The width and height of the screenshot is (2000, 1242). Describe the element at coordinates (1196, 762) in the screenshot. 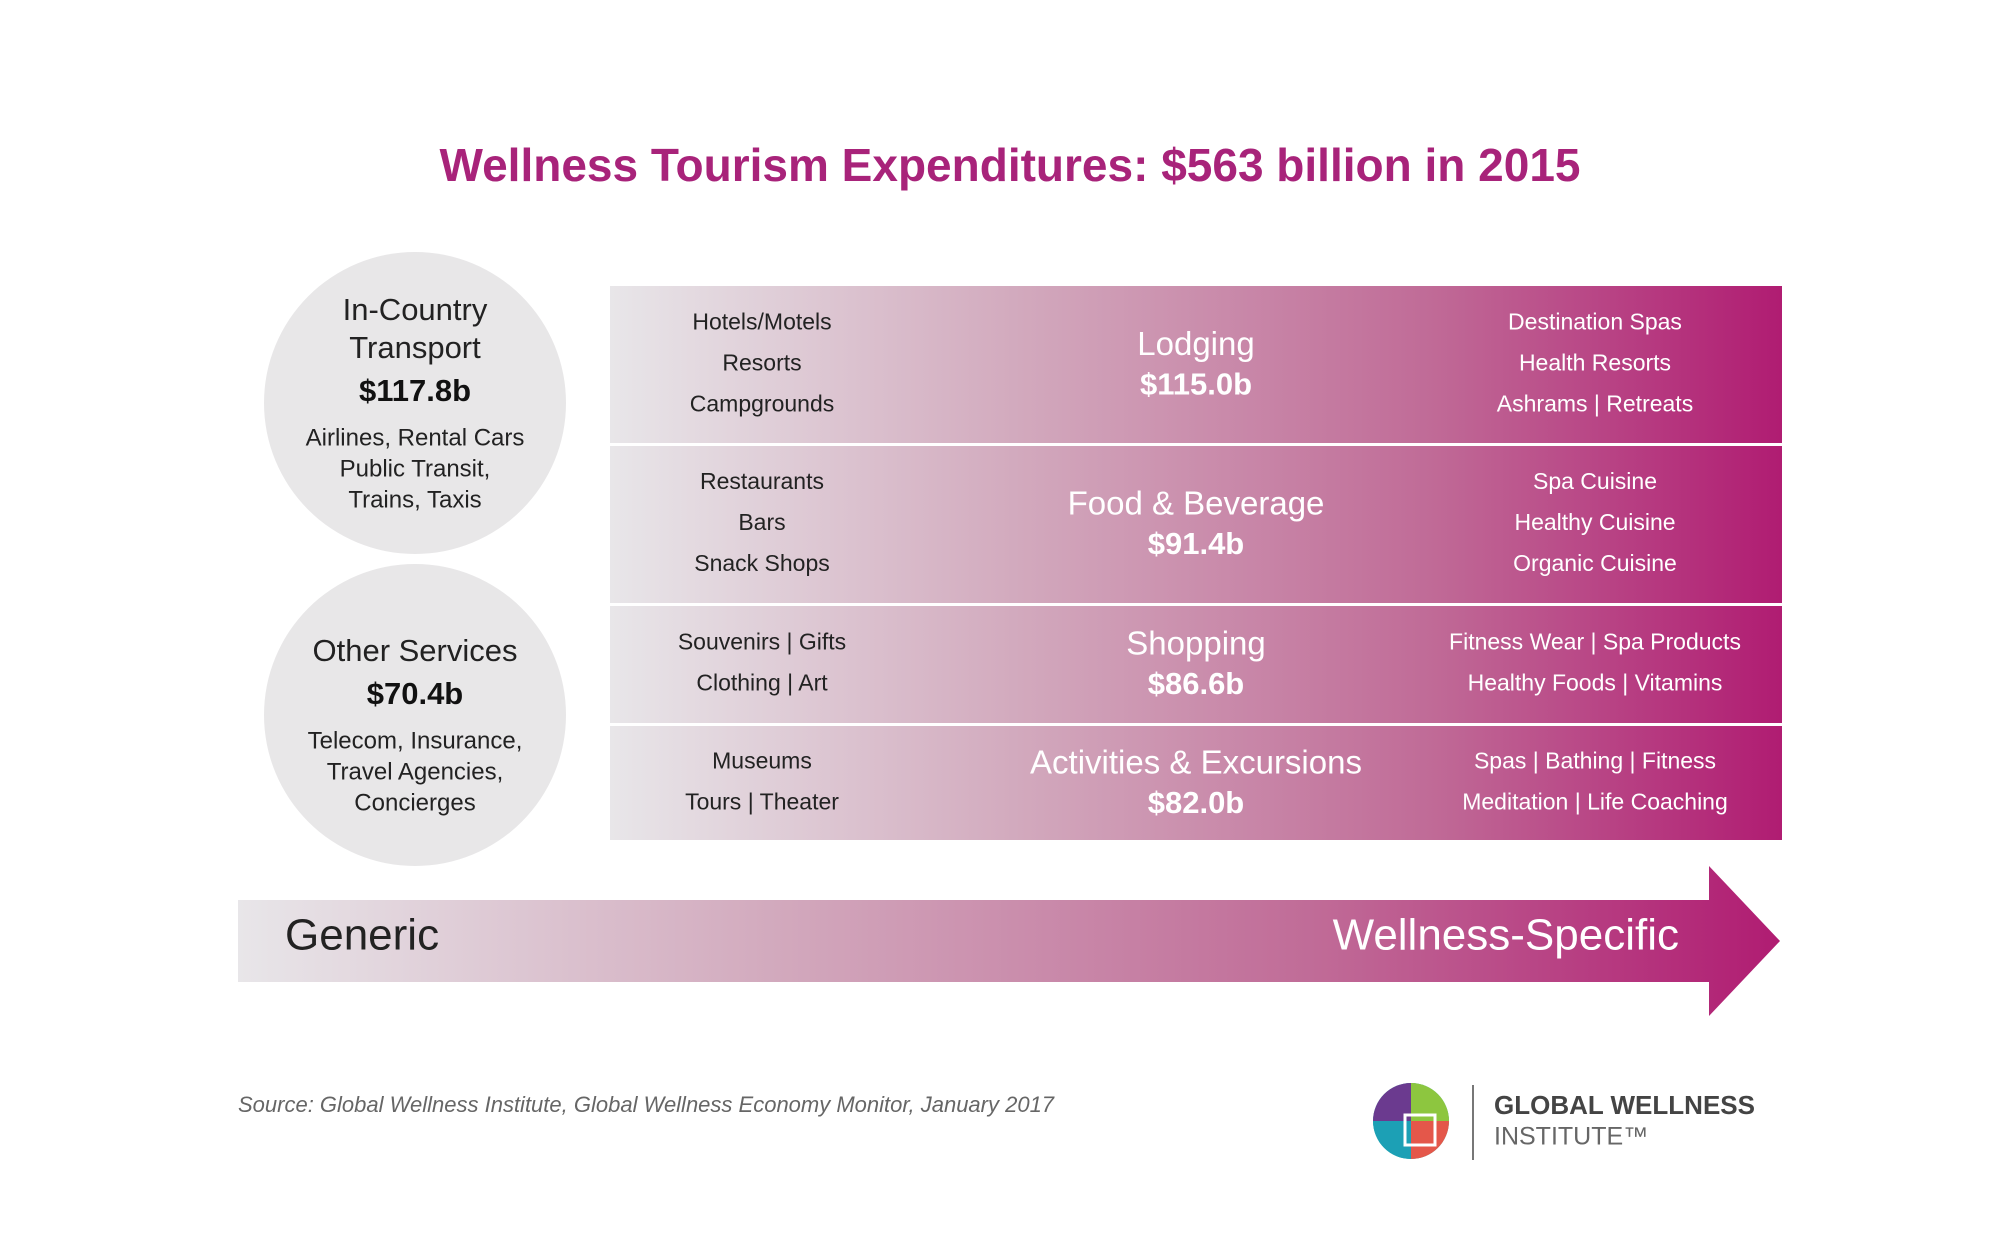

I see `row-name: Activities & Excursions` at that location.